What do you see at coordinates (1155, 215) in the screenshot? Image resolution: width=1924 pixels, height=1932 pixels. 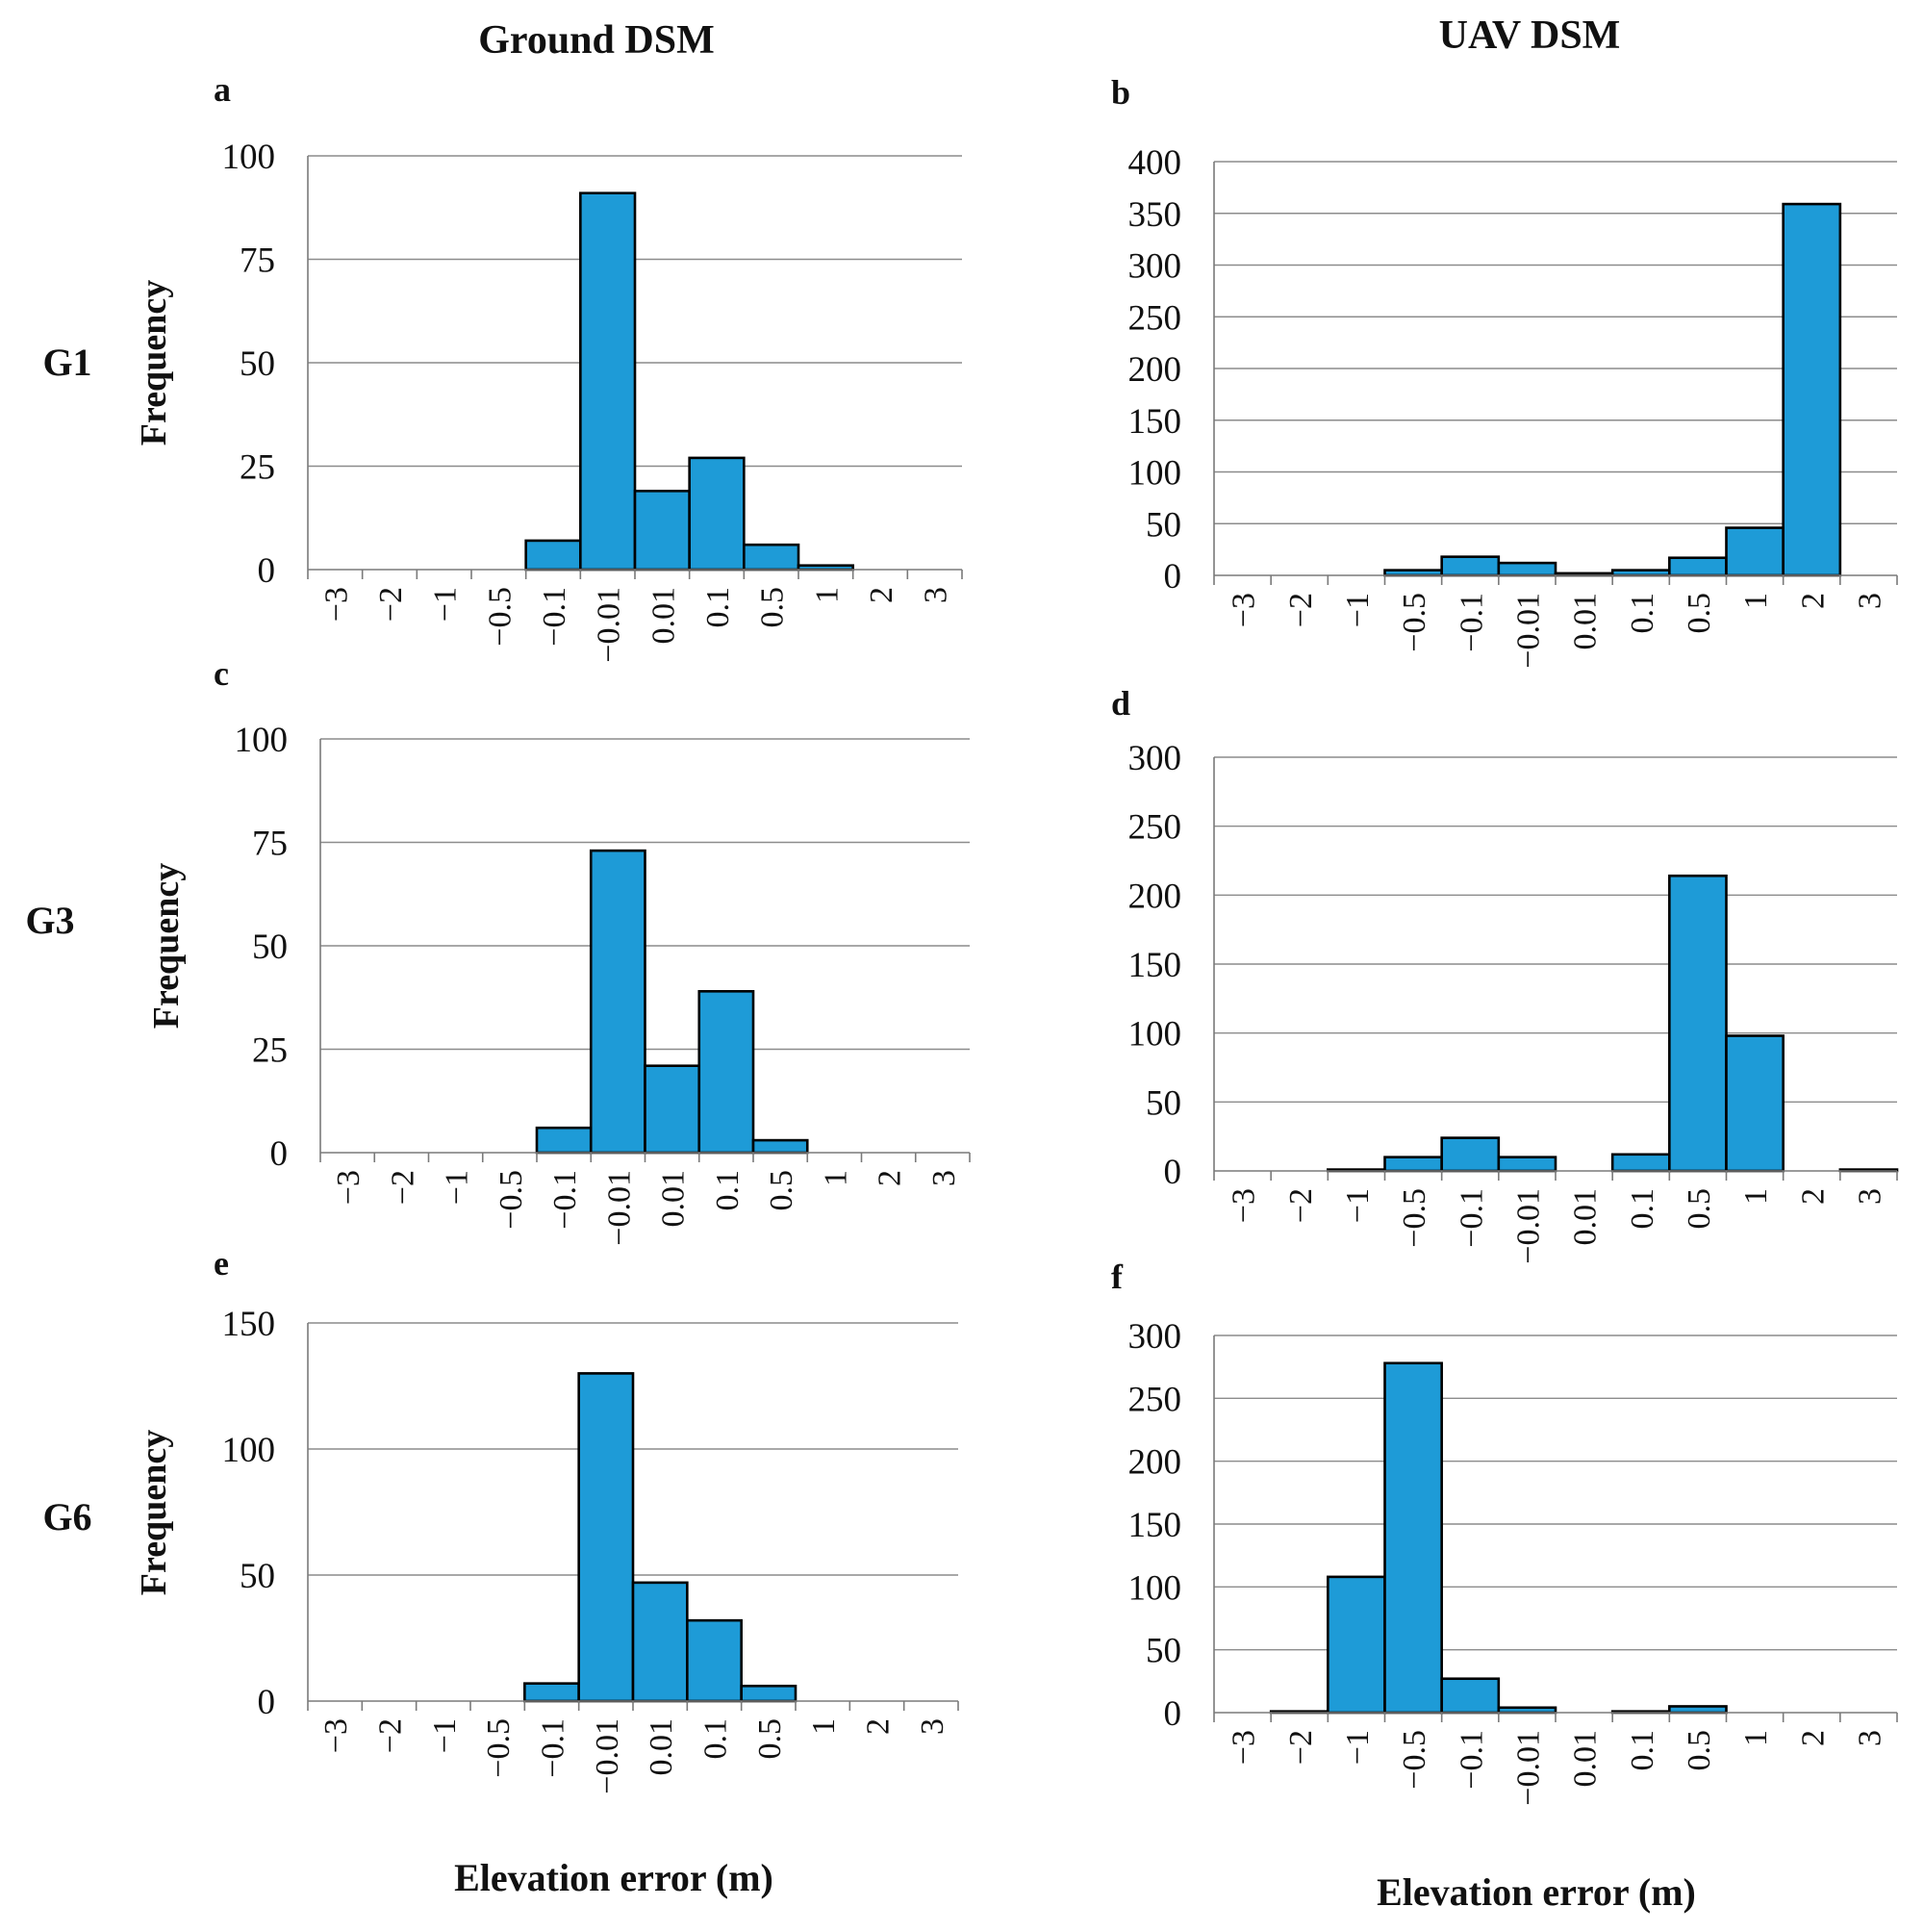 I see `y-tick-label: 350` at bounding box center [1155, 215].